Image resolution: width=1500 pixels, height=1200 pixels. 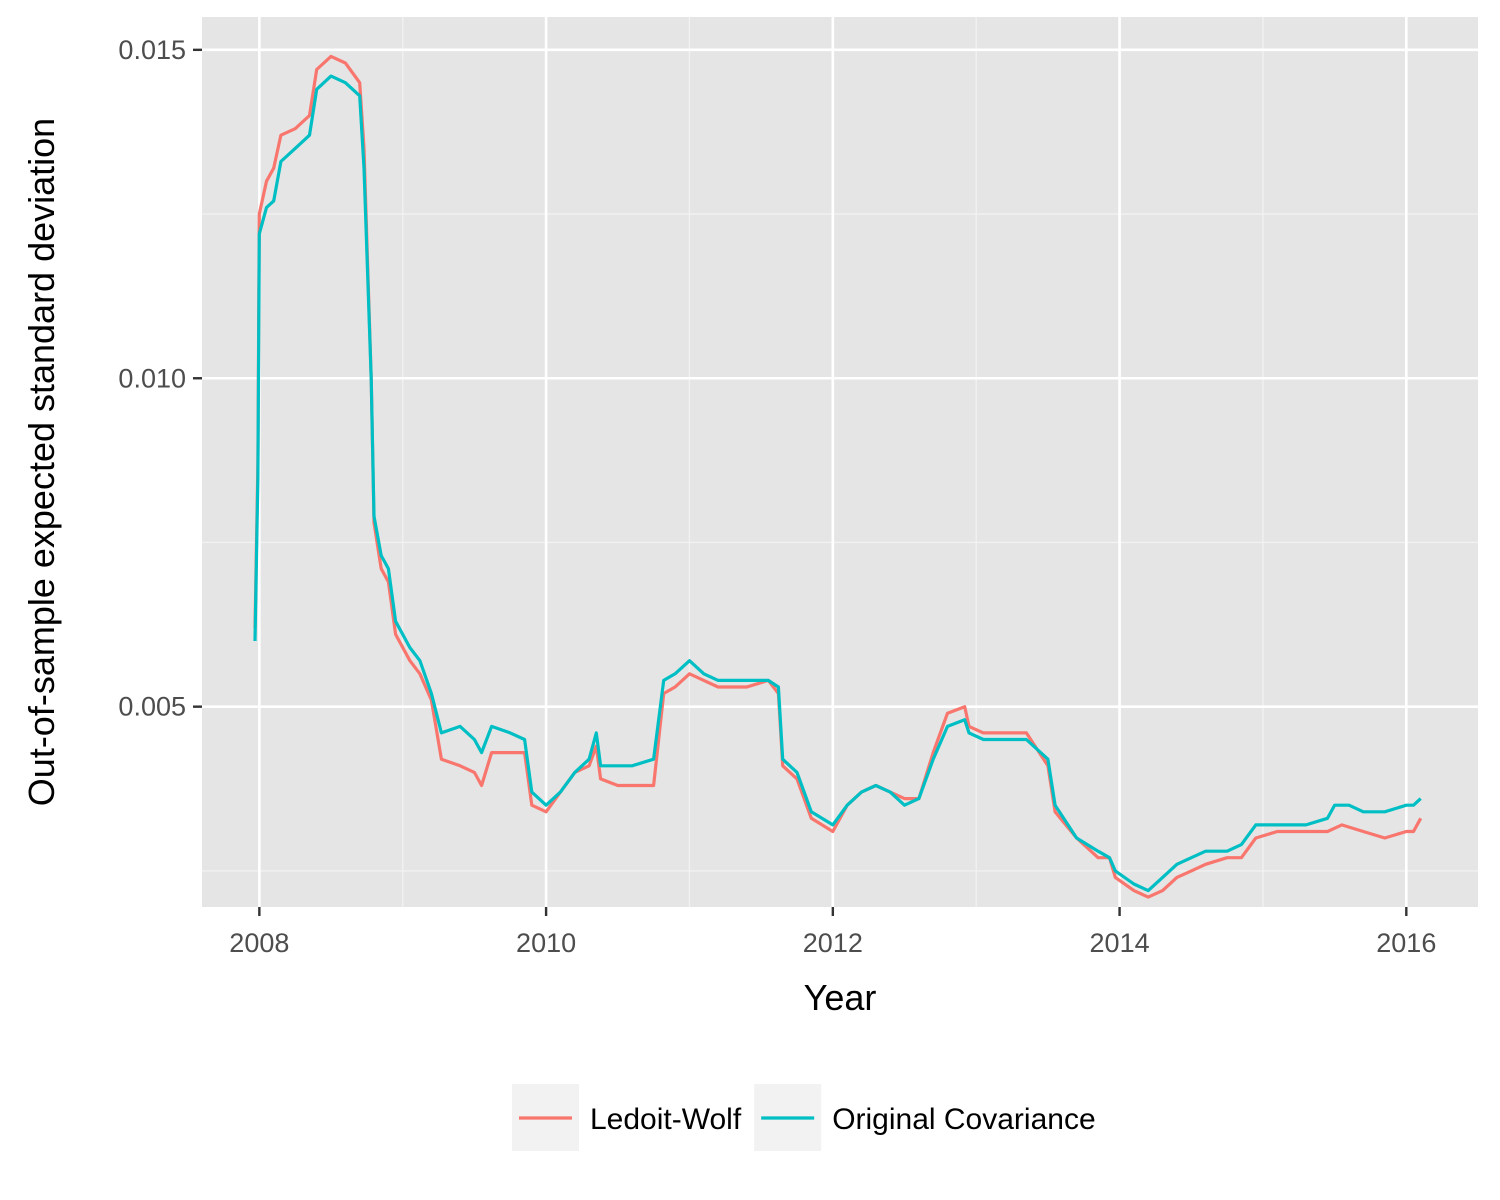 I want to click on y-tick-label: 0.015, so click(x=152, y=50).